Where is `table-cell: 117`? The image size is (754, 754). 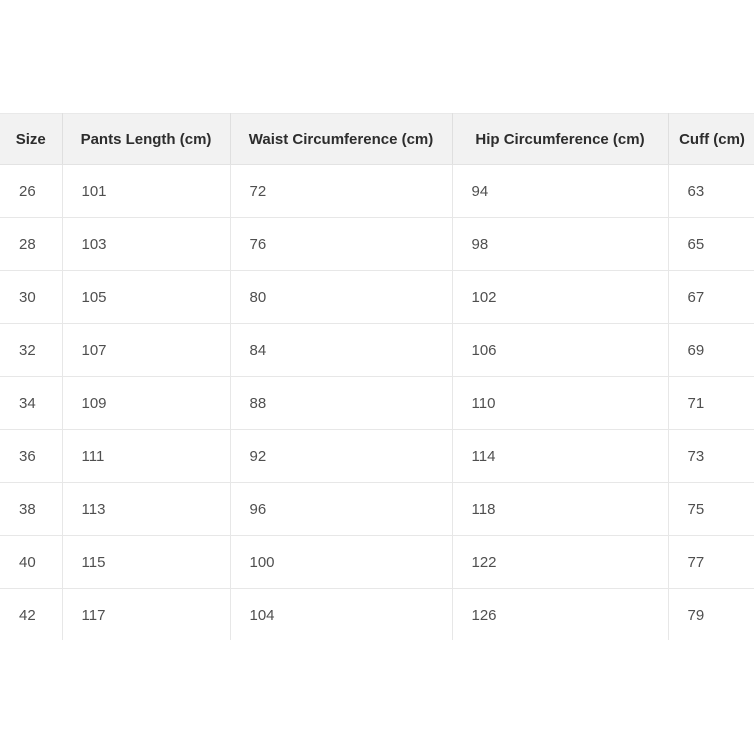
table-cell: 117 is located at coordinates (146, 614).